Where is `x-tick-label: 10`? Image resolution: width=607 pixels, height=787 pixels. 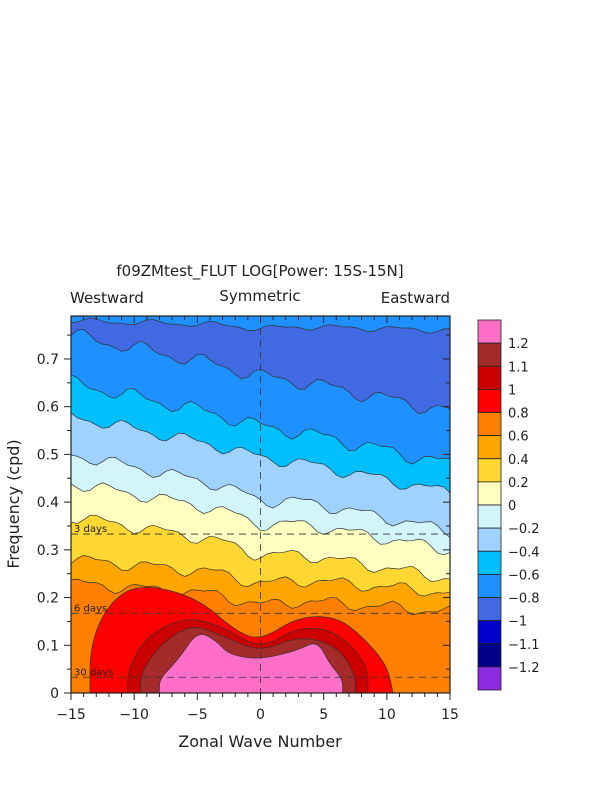 x-tick-label: 10 is located at coordinates (387, 715).